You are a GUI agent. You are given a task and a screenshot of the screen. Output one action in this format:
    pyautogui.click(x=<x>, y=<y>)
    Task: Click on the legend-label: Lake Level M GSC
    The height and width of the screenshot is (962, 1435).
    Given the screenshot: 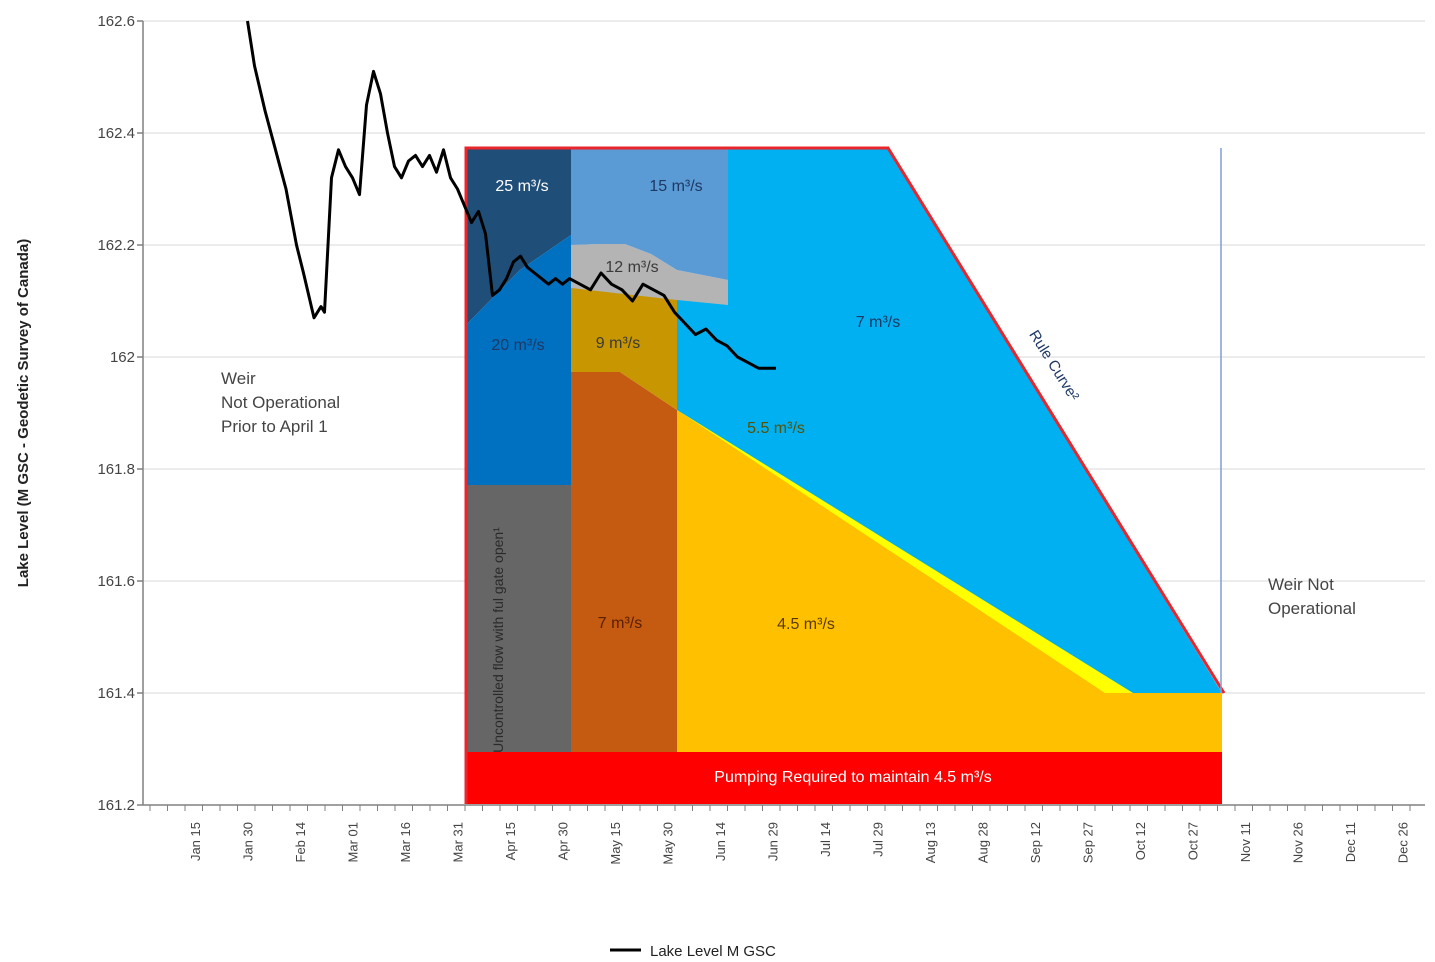 What is the action you would take?
    pyautogui.click(x=713, y=951)
    